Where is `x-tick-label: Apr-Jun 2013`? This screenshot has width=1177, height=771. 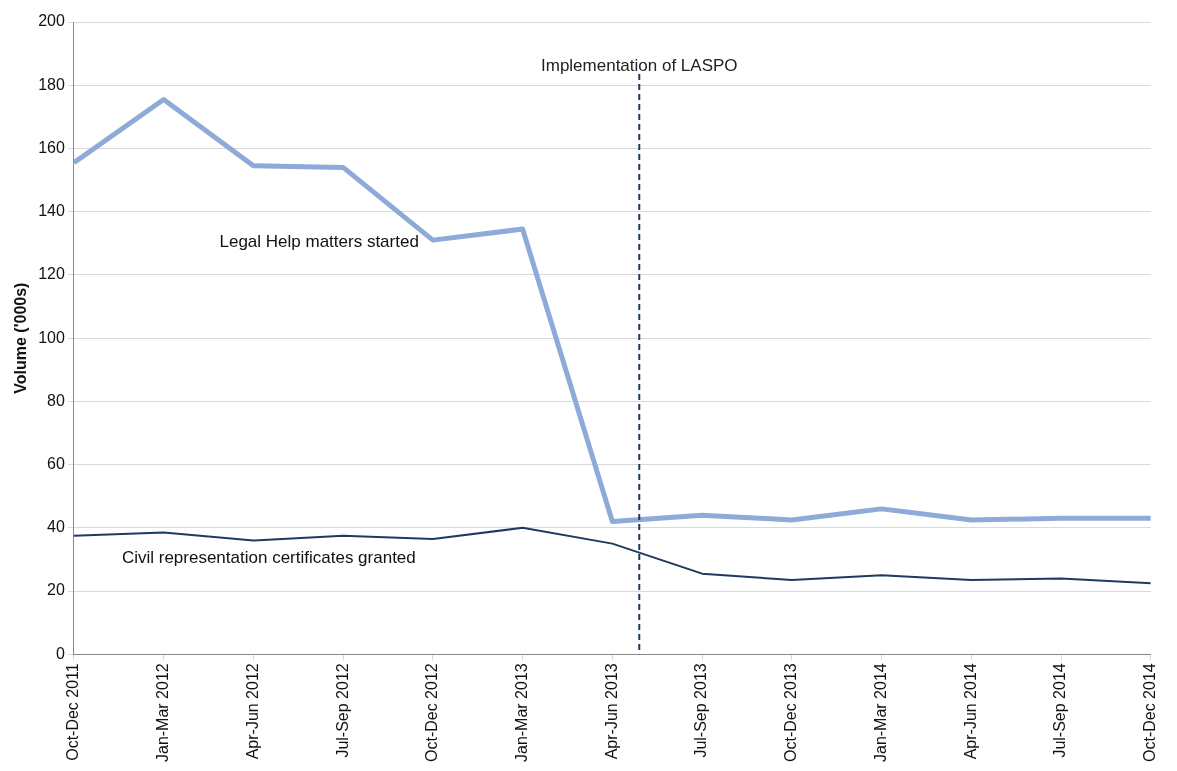 x-tick-label: Apr-Jun 2013 is located at coordinates (611, 711).